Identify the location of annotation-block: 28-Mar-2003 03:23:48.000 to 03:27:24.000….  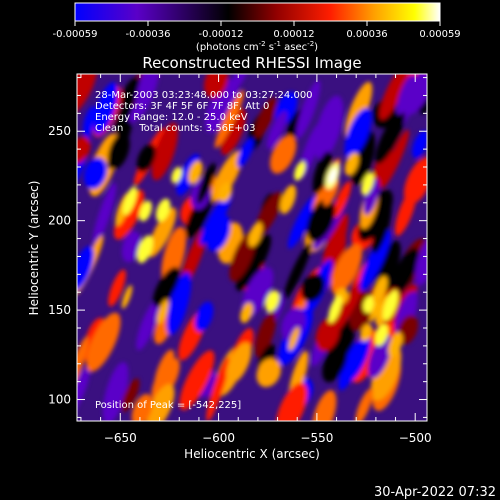
(204, 112).